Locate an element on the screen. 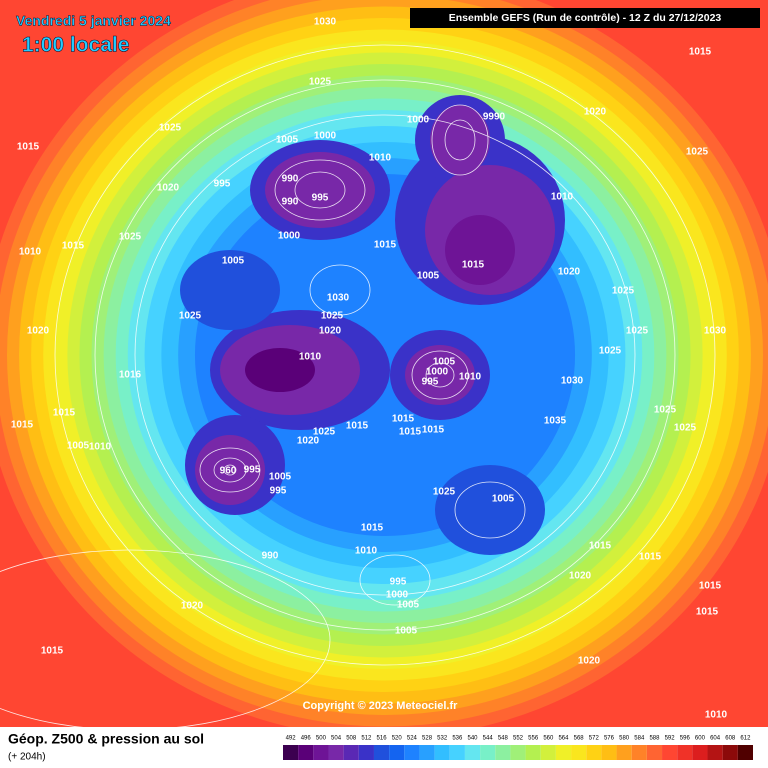 This screenshot has width=768, height=768. scale-label: 548 is located at coordinates (503, 739).